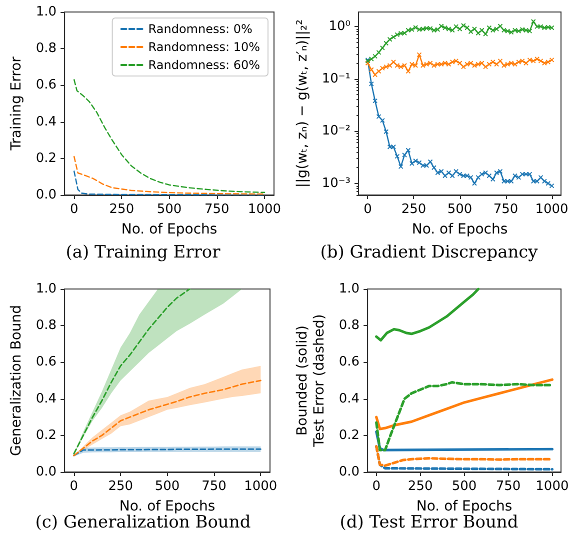  What do you see at coordinates (200, 29) in the screenshot?
I see `legend-label: Randomness: 0%` at bounding box center [200, 29].